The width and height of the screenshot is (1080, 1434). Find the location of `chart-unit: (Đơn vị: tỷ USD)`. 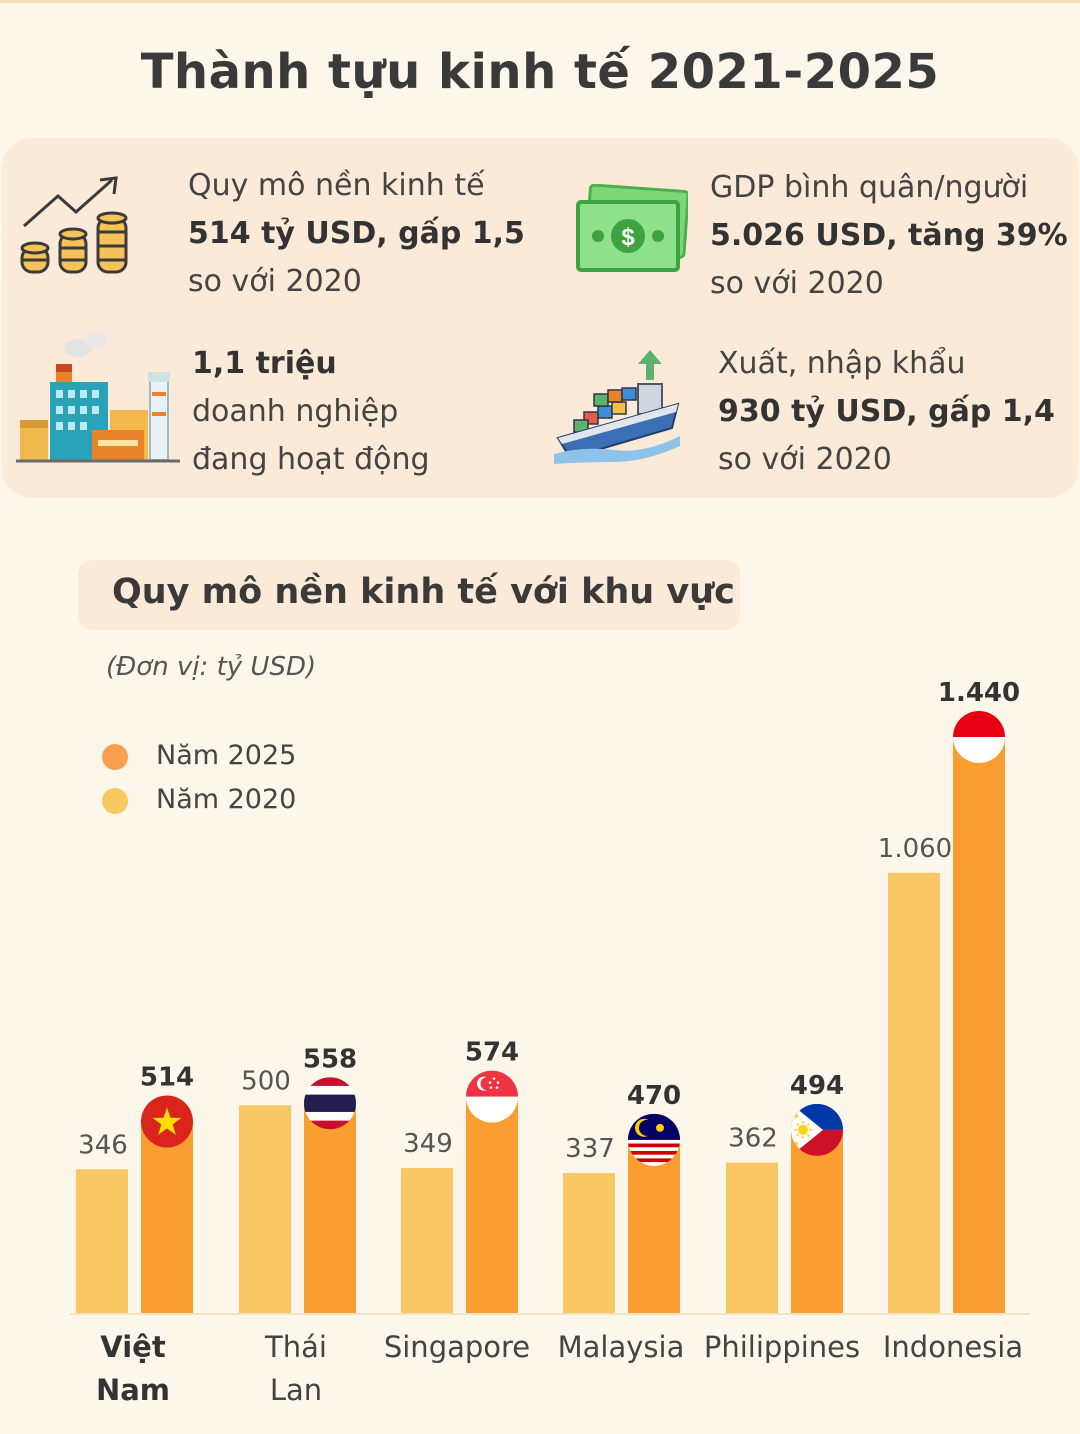

chart-unit: (Đơn vị: tỷ USD) is located at coordinates (211, 667).